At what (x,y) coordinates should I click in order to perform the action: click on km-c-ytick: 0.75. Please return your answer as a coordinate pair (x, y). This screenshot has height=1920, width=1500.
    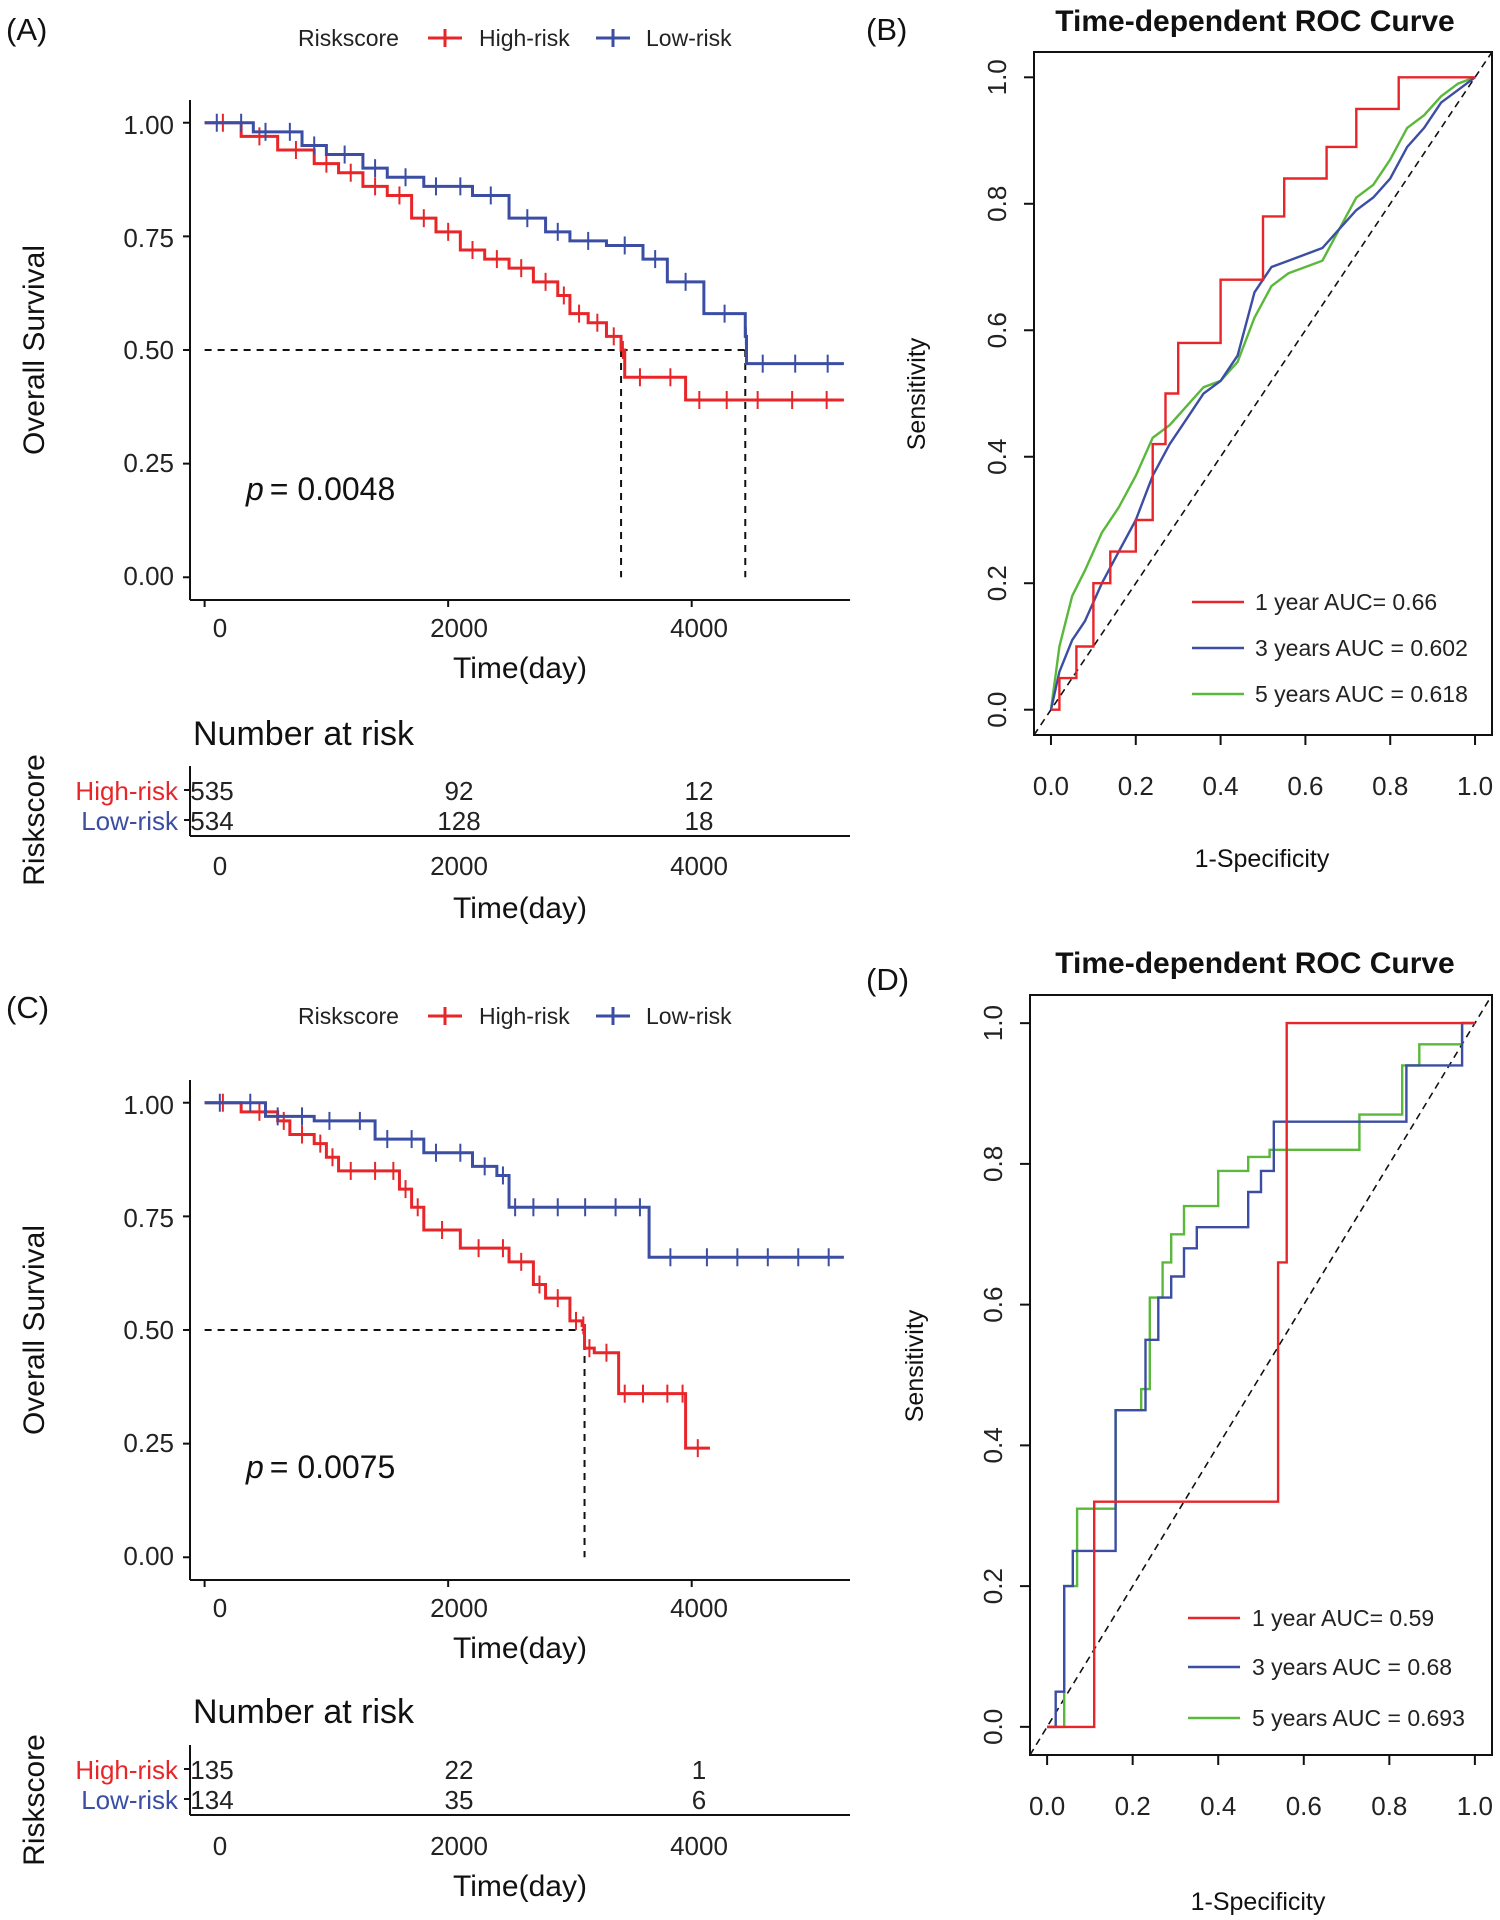
    Looking at the image, I should click on (148, 1218).